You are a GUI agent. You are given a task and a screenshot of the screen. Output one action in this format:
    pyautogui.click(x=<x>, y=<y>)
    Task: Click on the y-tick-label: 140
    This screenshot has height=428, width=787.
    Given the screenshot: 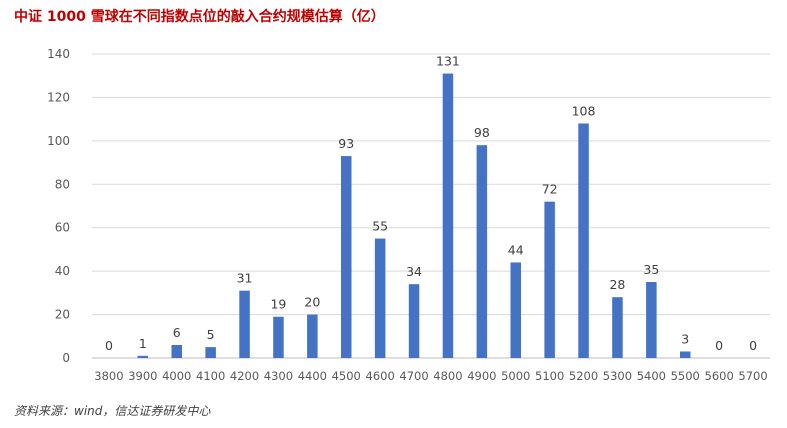 What is the action you would take?
    pyautogui.click(x=58, y=54)
    